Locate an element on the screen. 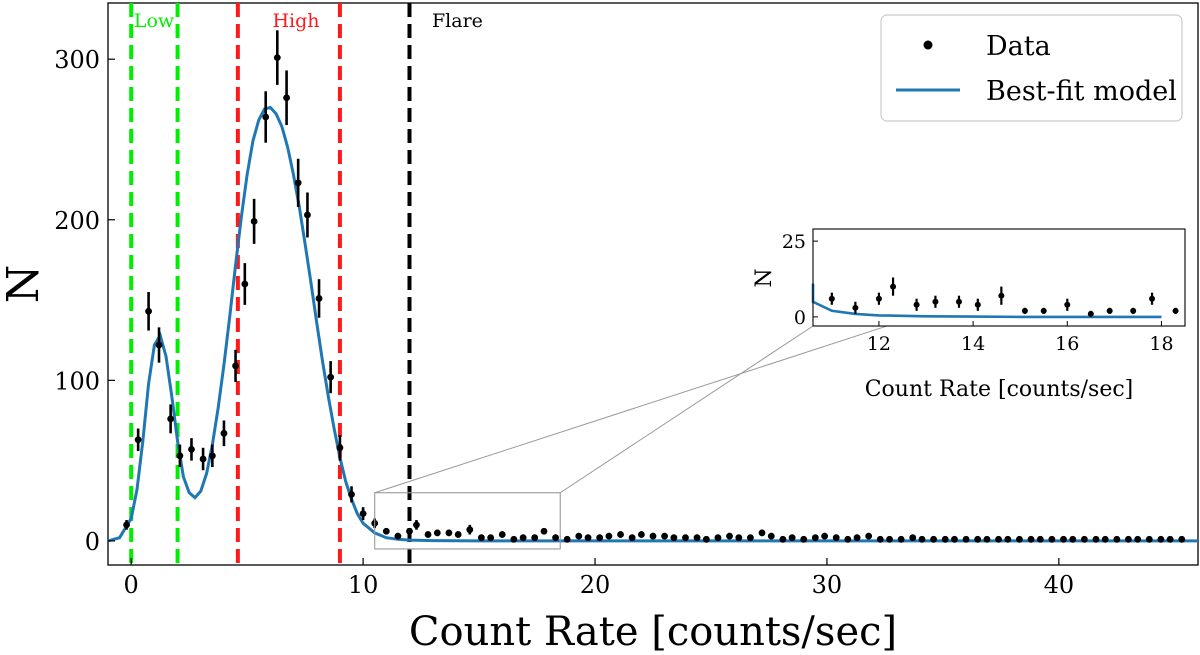 Image resolution: width=1200 pixels, height=655 pixels. region-label-high: High is located at coordinates (295, 21).